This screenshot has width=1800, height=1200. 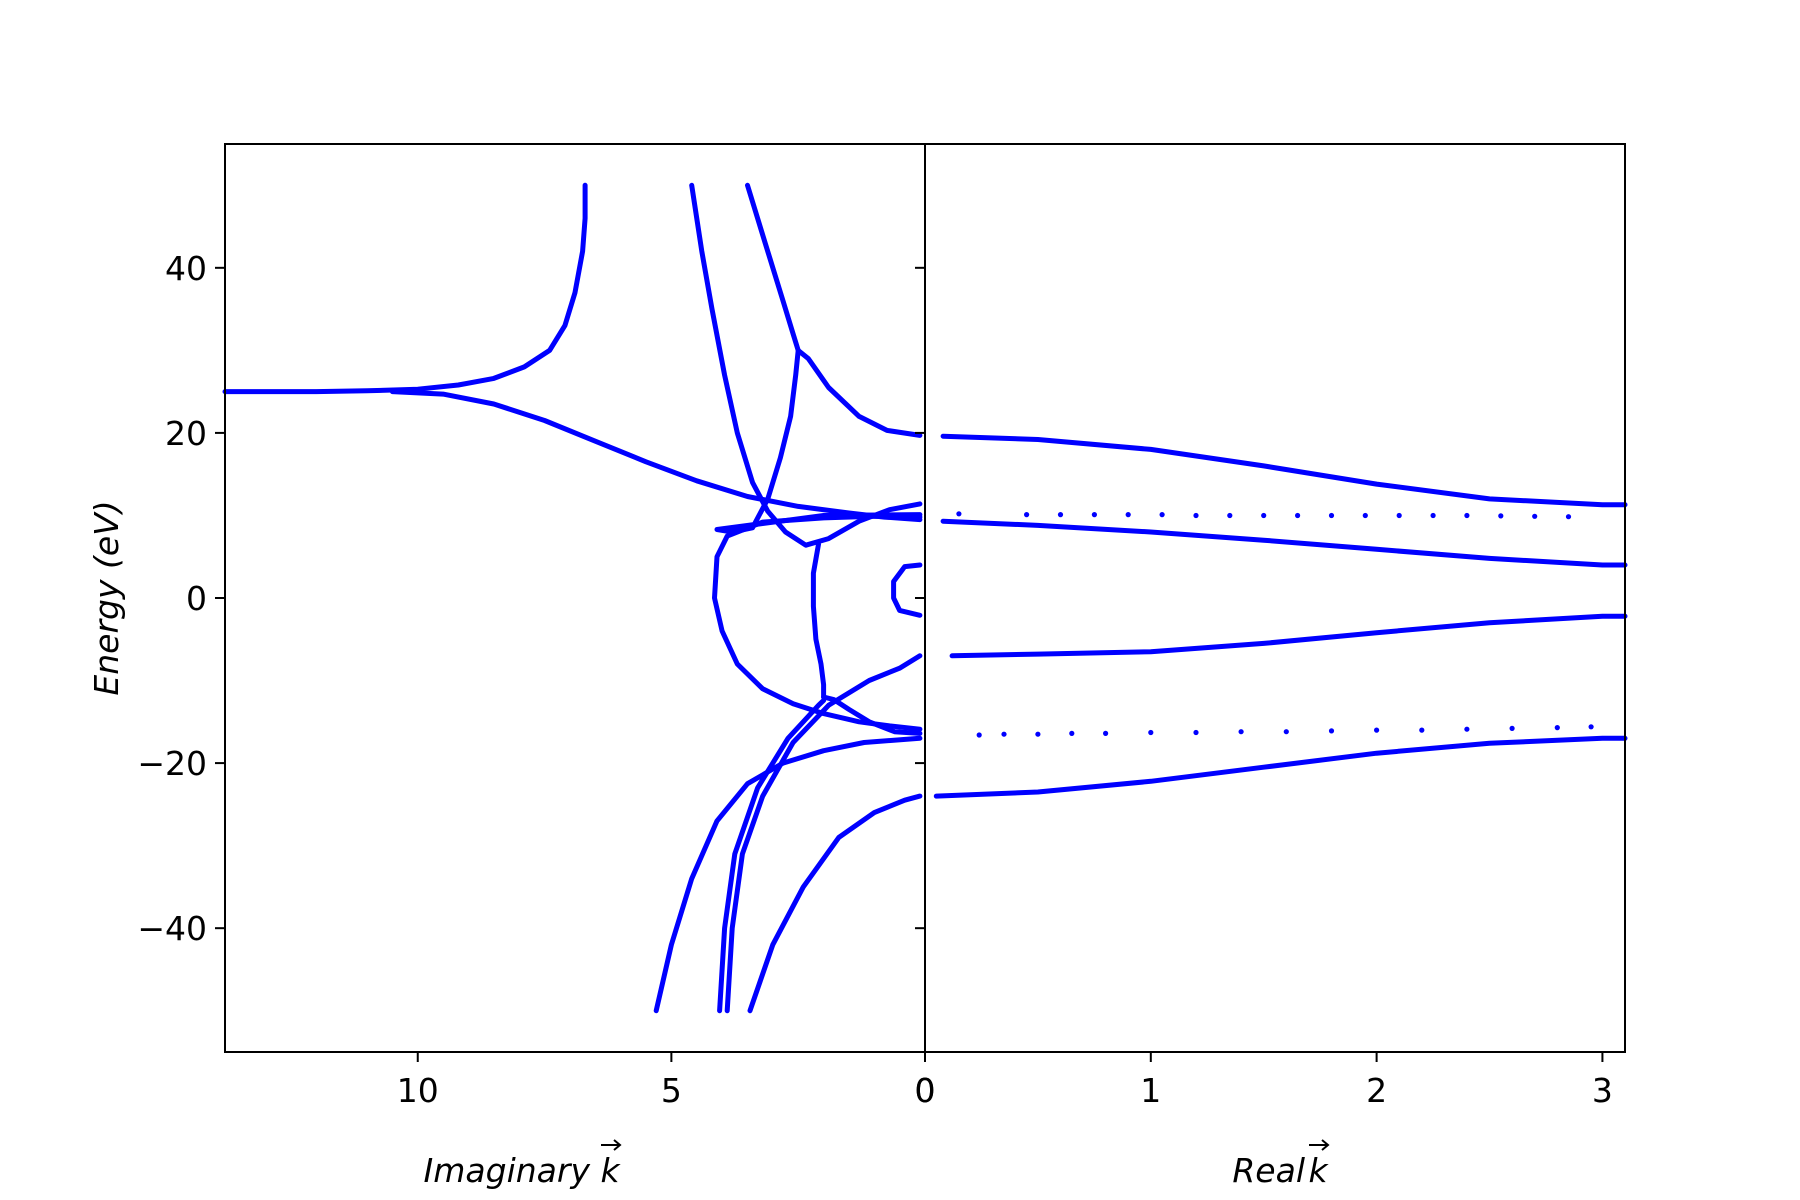 I want to click on y-tick-label: 40, so click(x=186, y=268).